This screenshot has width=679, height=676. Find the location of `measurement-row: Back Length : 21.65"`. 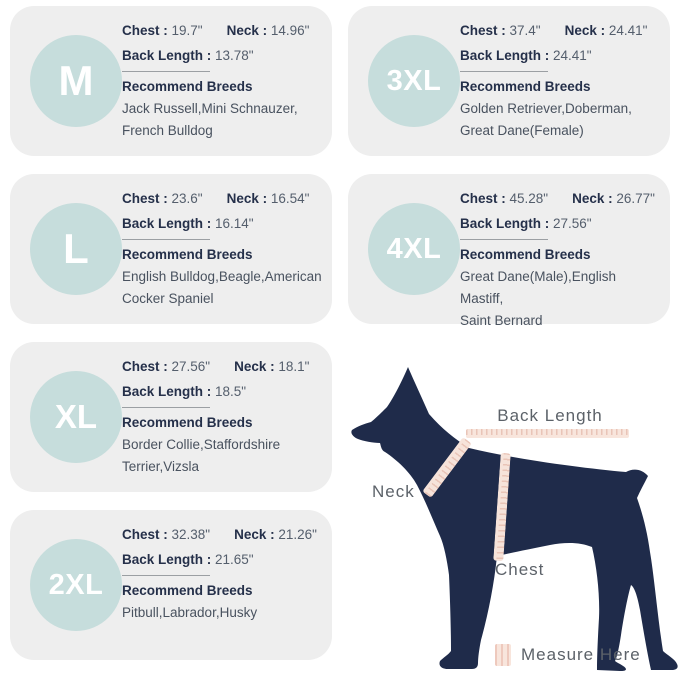

measurement-row: Back Length : 21.65" is located at coordinates (223, 559).